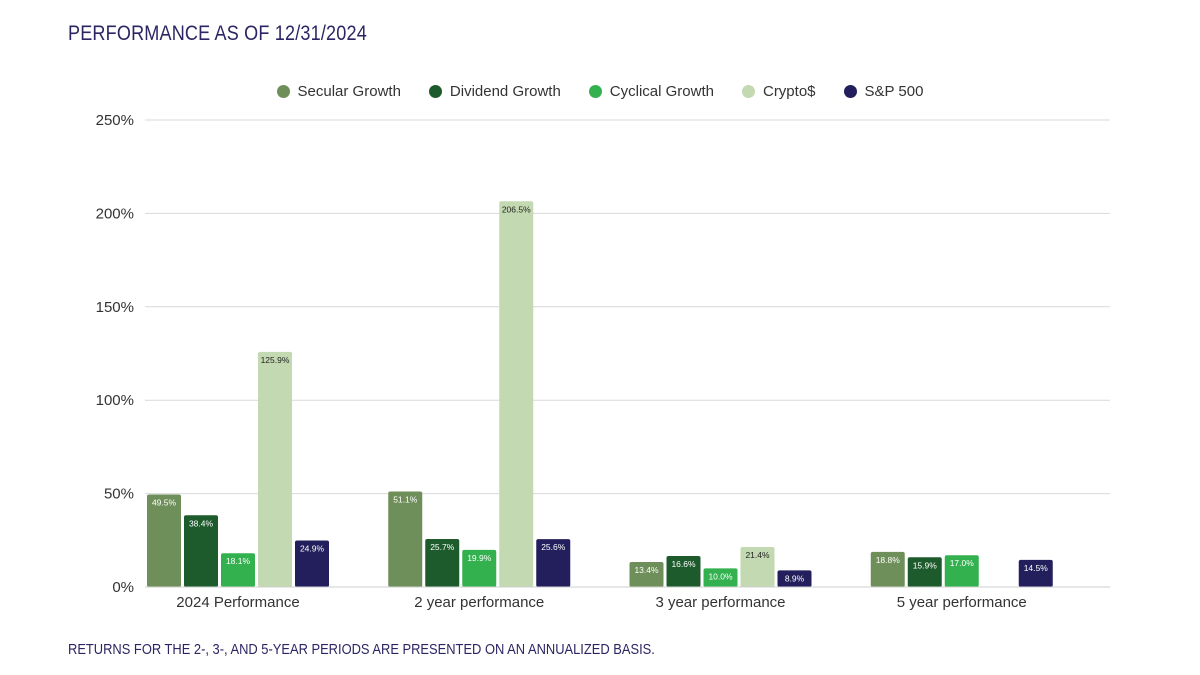 The image size is (1200, 675). What do you see at coordinates (553, 547) in the screenshot?
I see `data-label: 25.6%` at bounding box center [553, 547].